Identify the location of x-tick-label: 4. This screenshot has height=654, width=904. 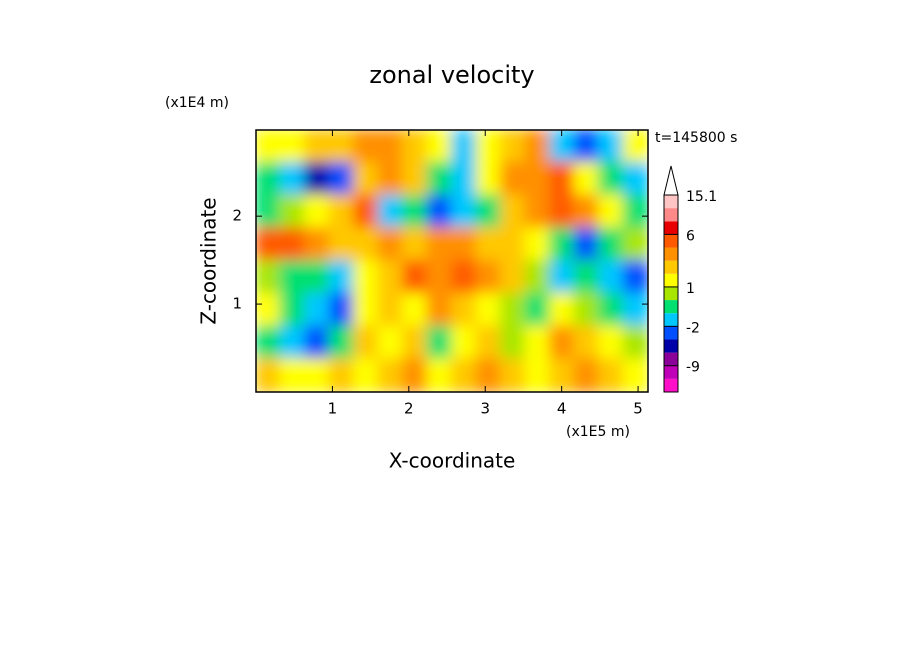
(562, 409).